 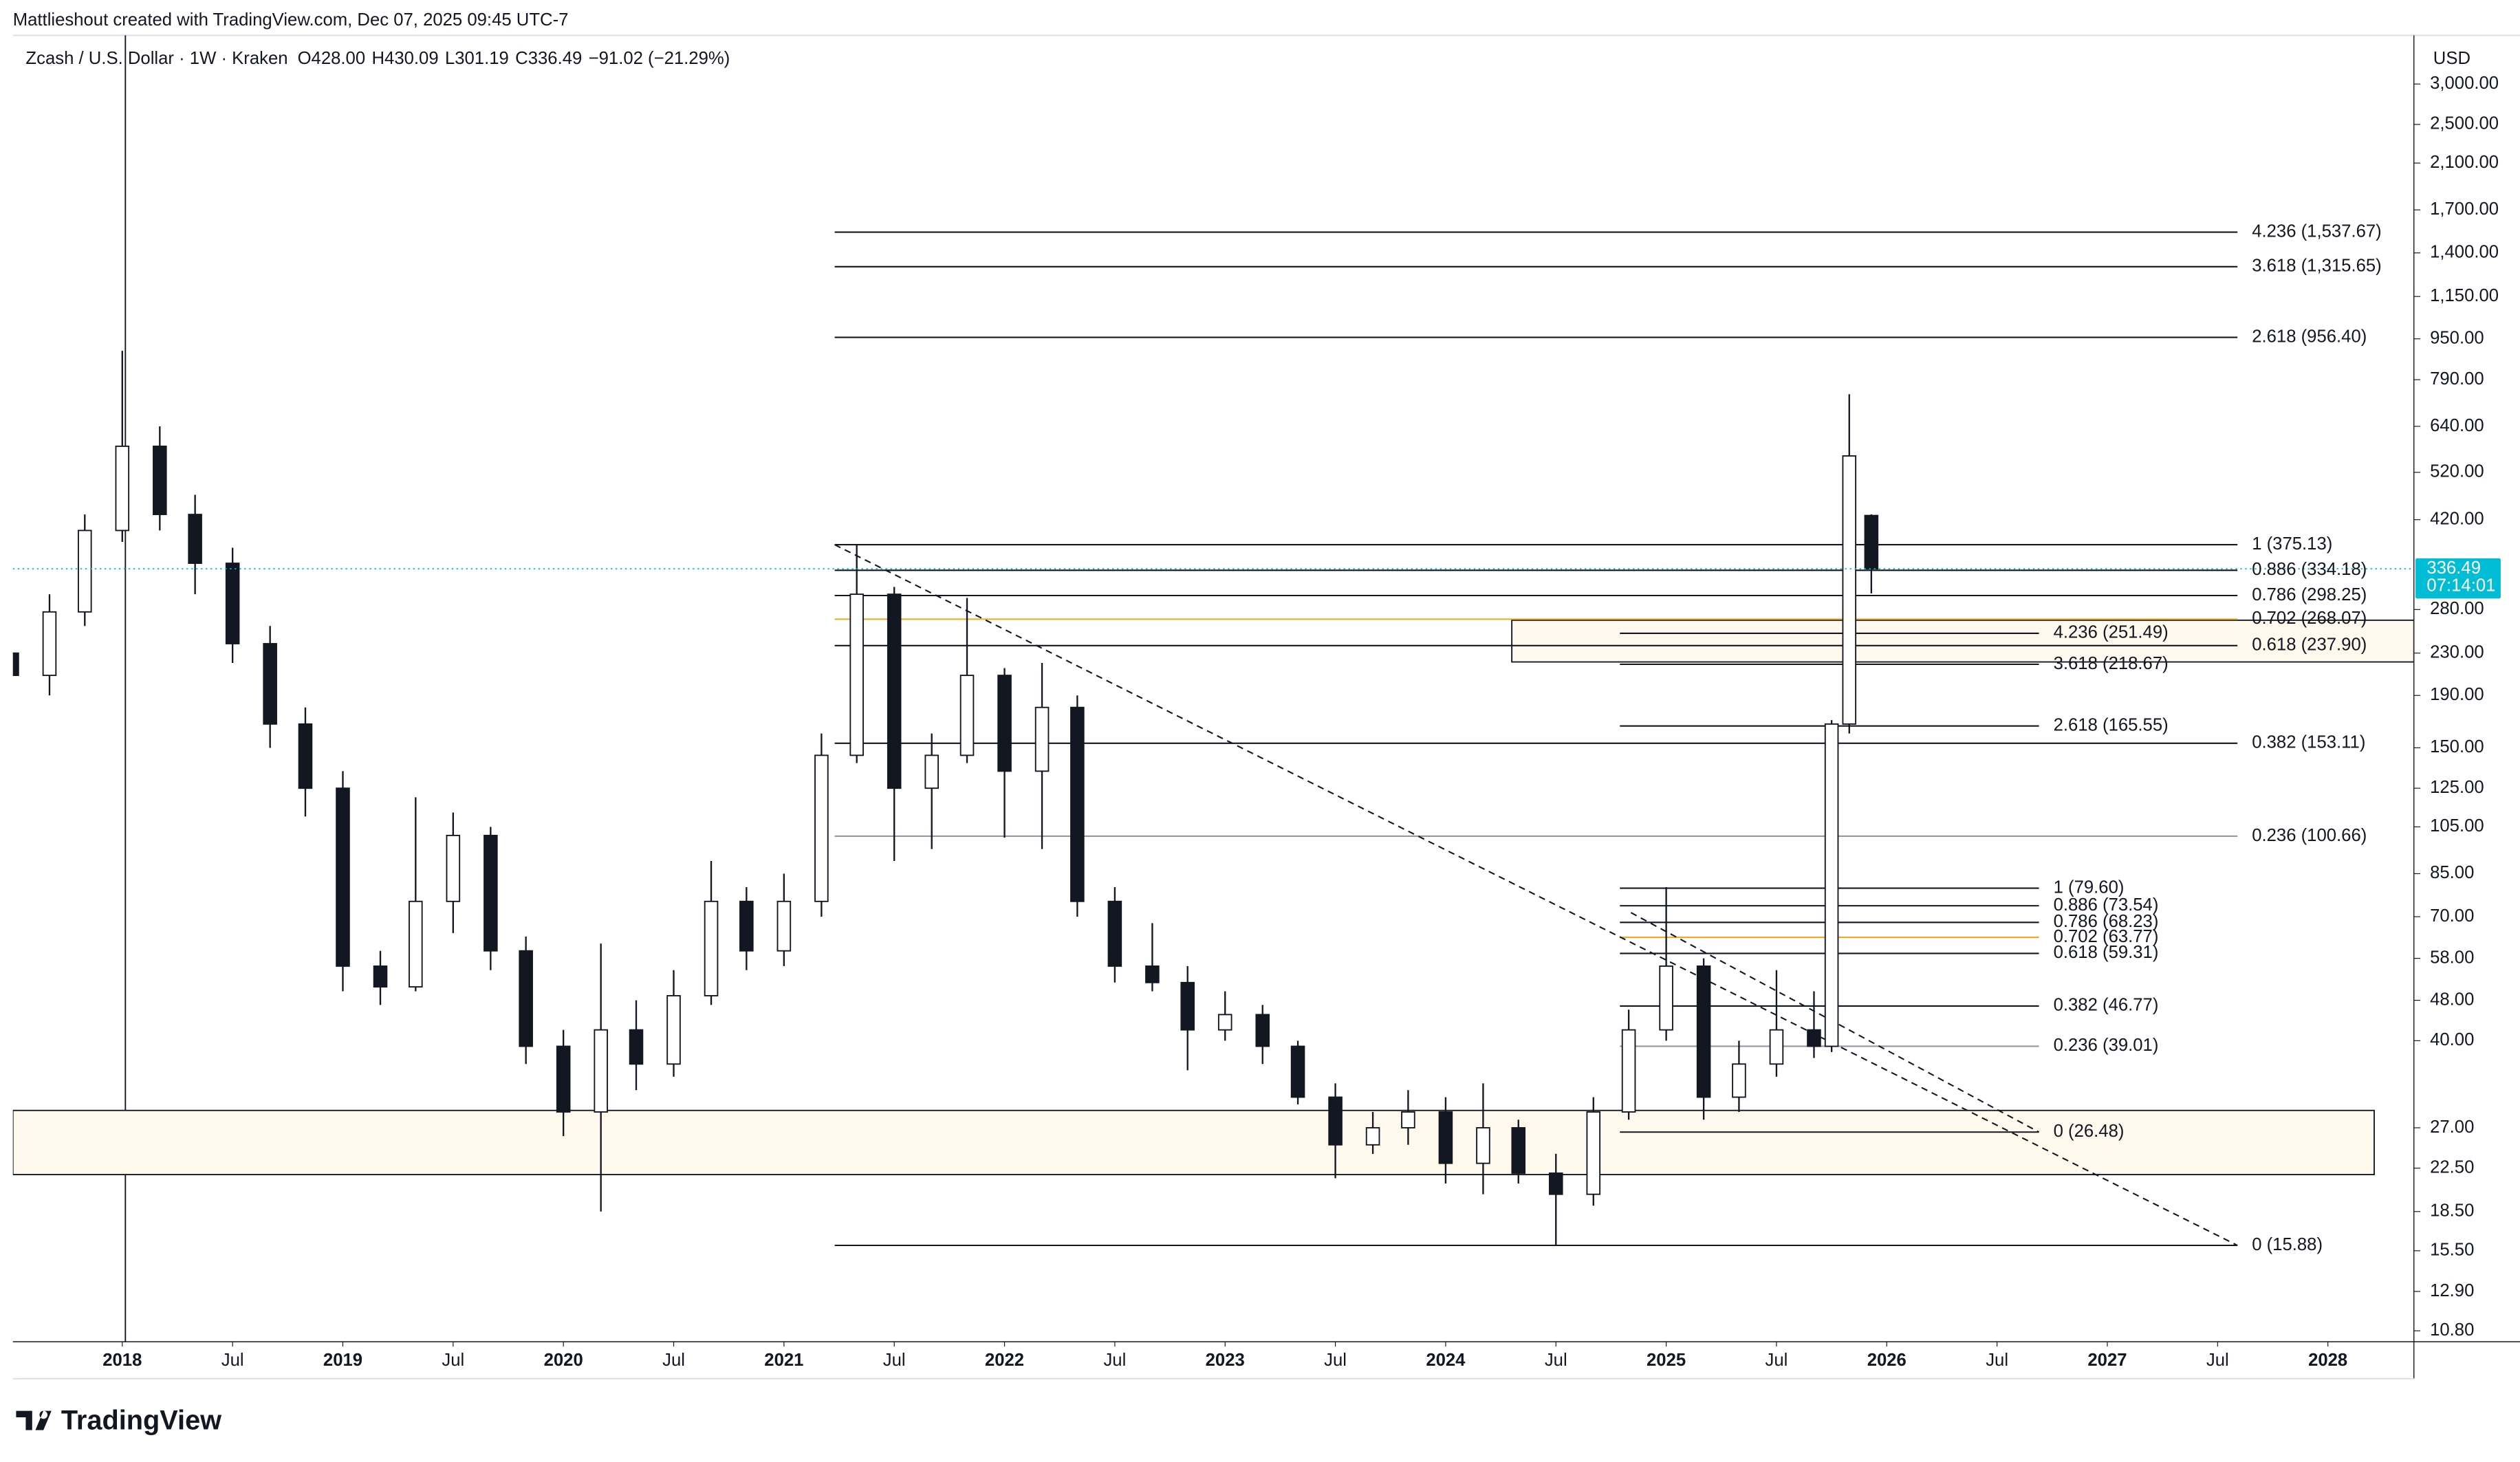 What do you see at coordinates (2464, 162) in the screenshot?
I see `y-tick-label: 2,100.00` at bounding box center [2464, 162].